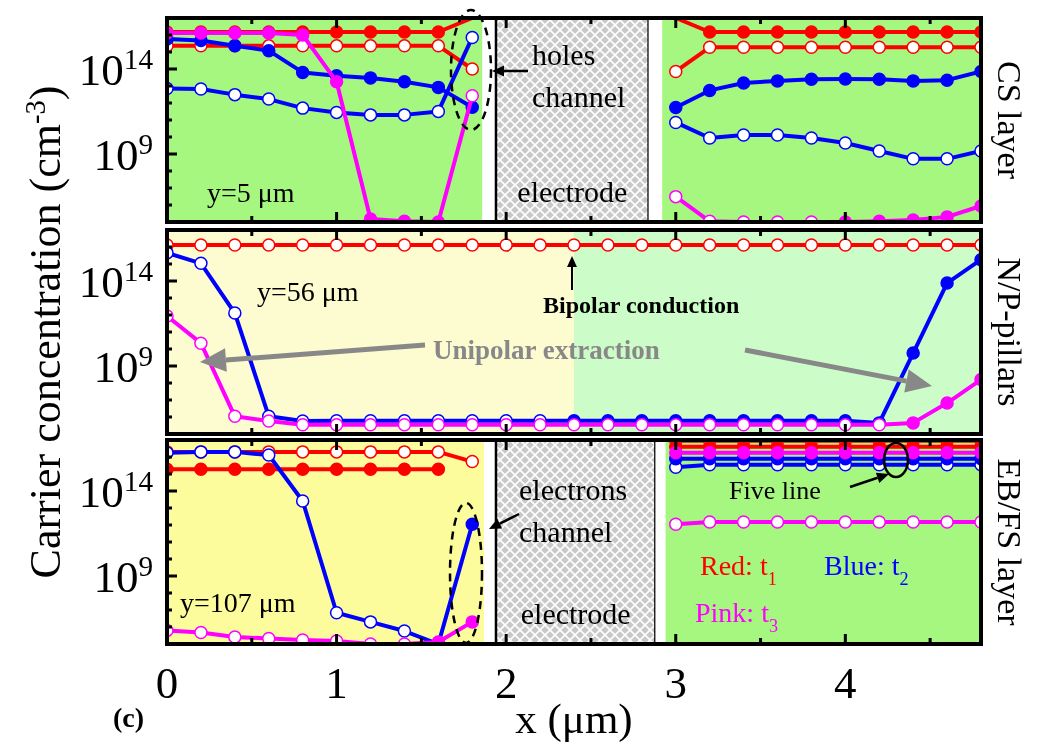 This screenshot has width=1037, height=752. Describe the element at coordinates (775, 490) in the screenshot. I see `annotation: Five line` at that location.